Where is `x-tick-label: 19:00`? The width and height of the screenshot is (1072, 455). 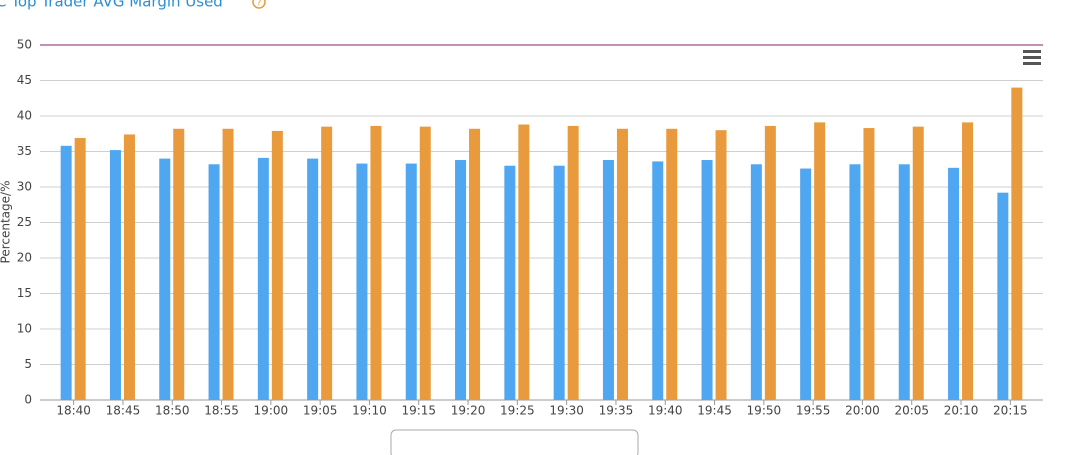 x-tick-label: 19:00 is located at coordinates (271, 411).